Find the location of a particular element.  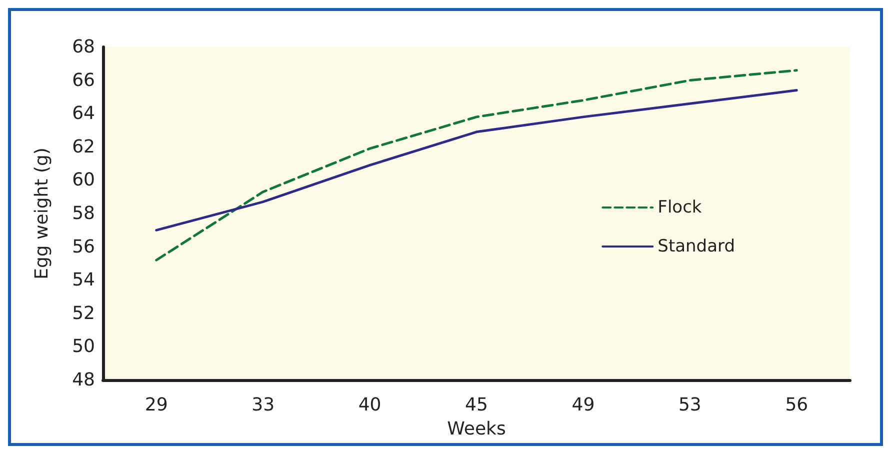

x-tick-label: 45 is located at coordinates (476, 405).